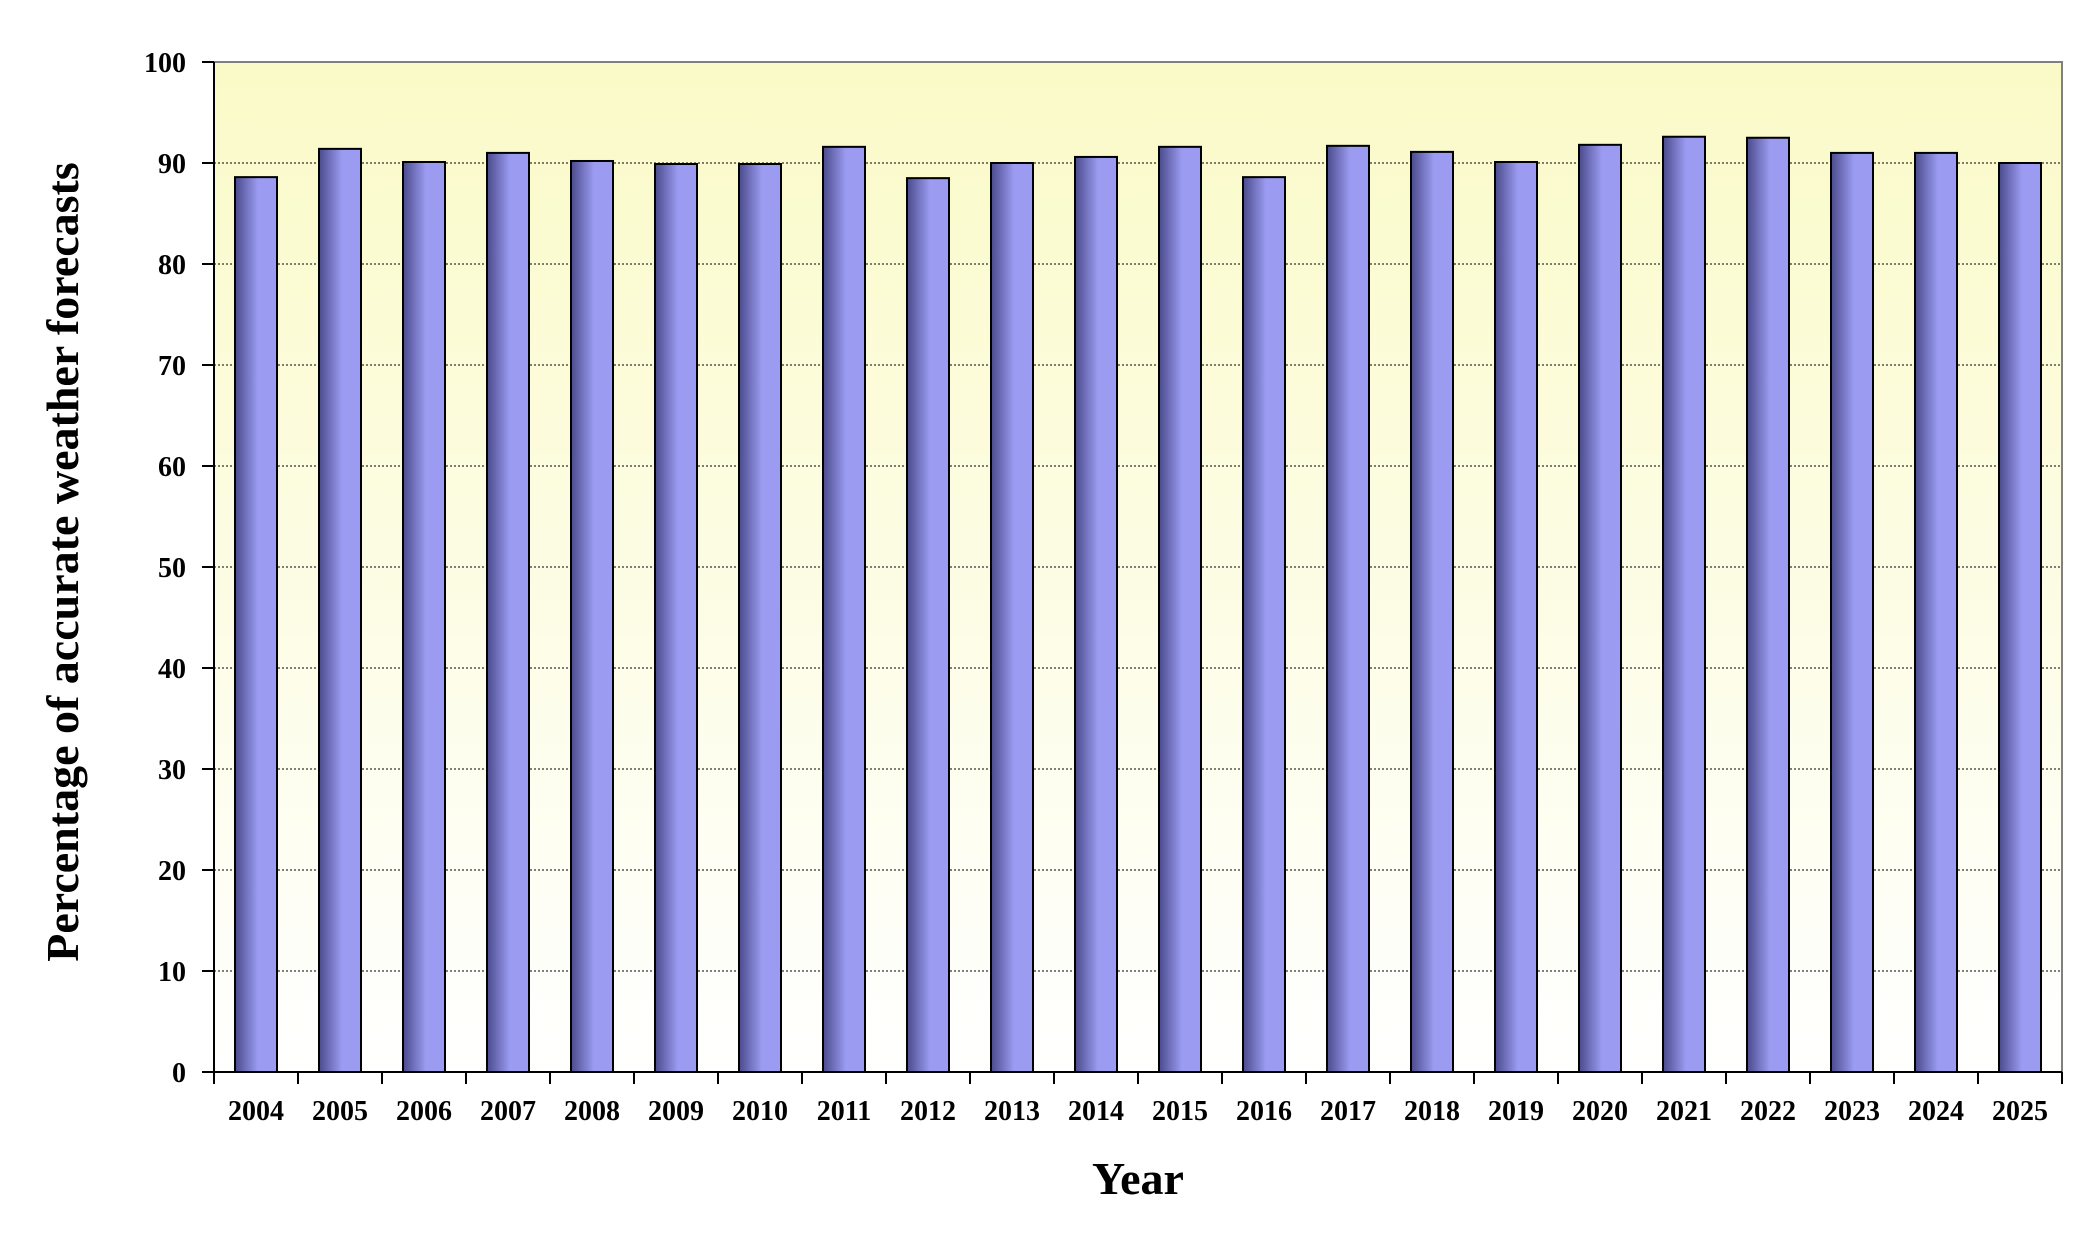 Image resolution: width=2092 pixels, height=1237 pixels. Describe the element at coordinates (1348, 608) in the screenshot. I see `bar-2017` at that location.